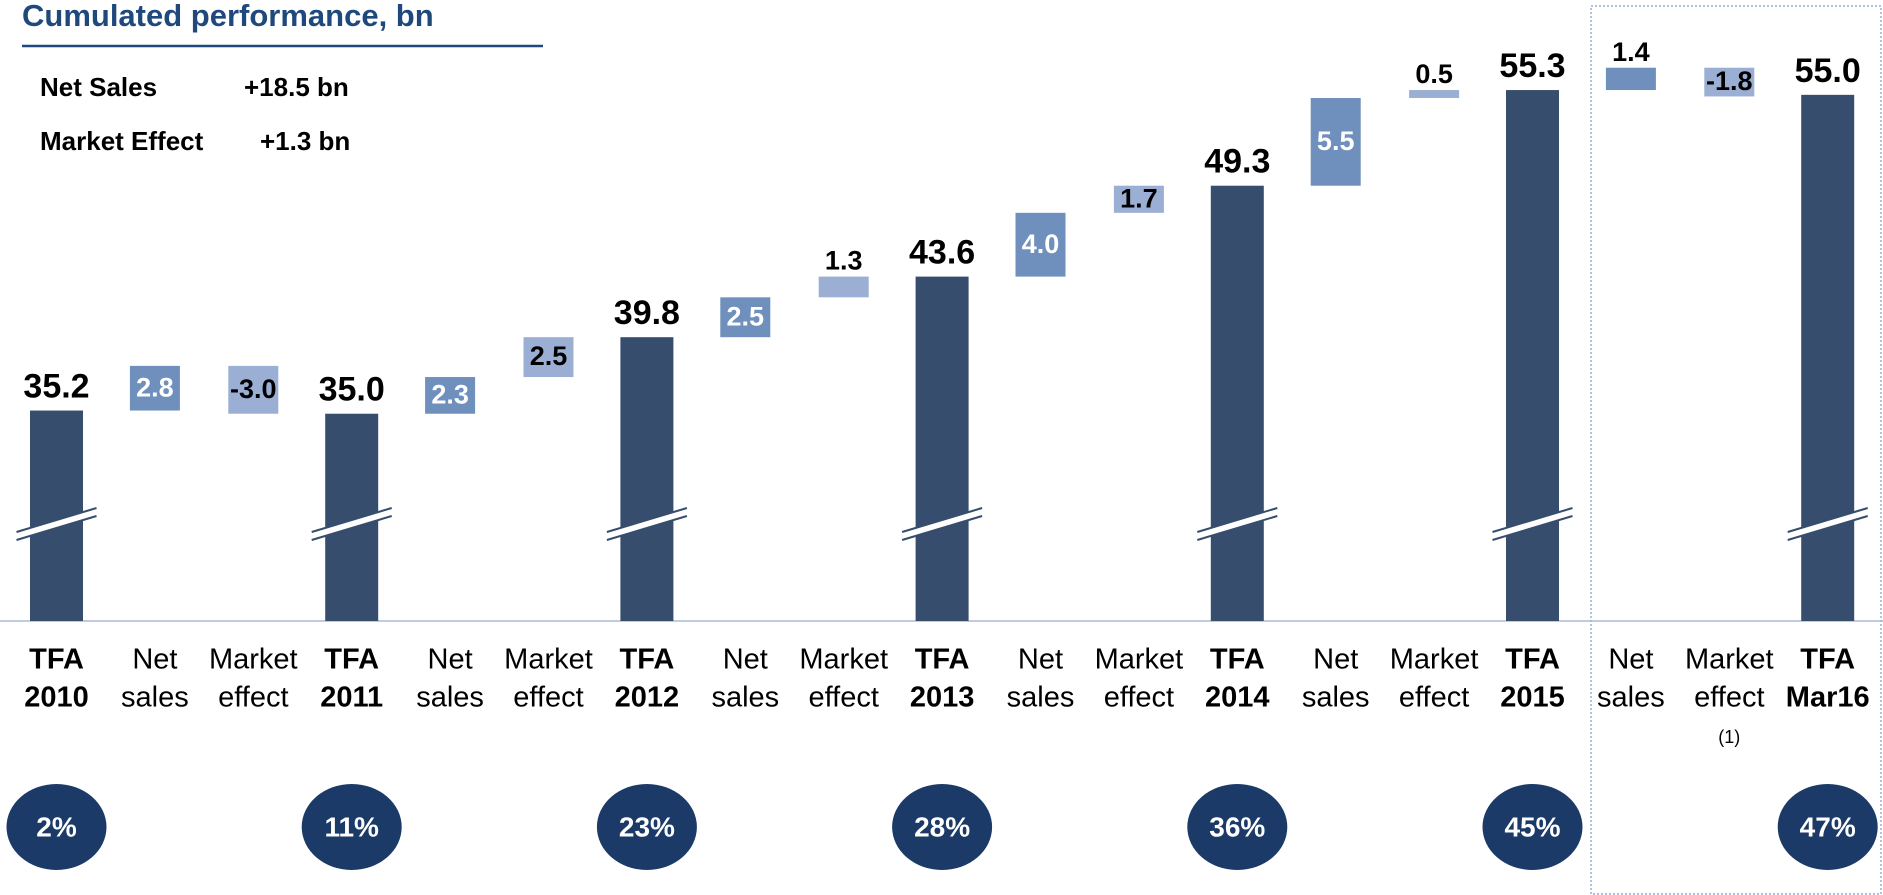 This screenshot has width=1883, height=895. What do you see at coordinates (1237, 162) in the screenshot?
I see `value-label: 49.3` at bounding box center [1237, 162].